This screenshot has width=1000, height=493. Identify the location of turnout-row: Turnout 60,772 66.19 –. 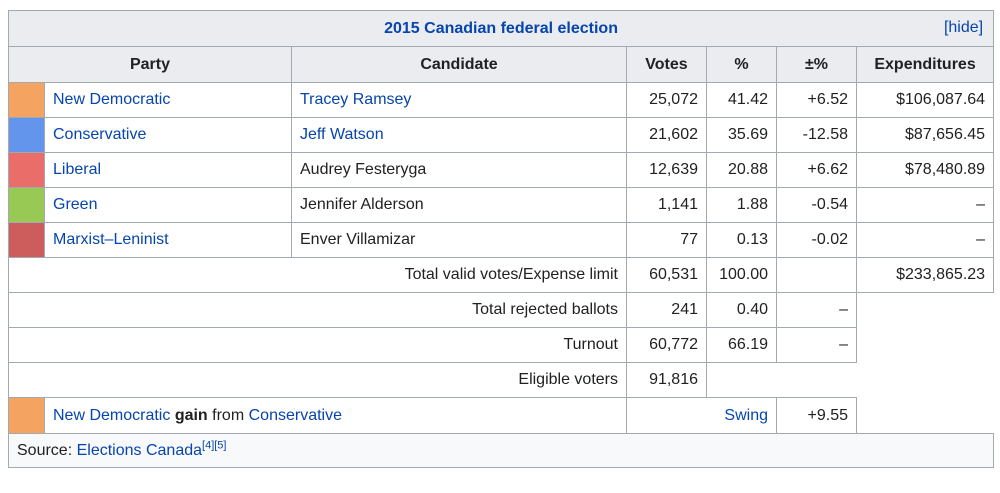
(501, 345).